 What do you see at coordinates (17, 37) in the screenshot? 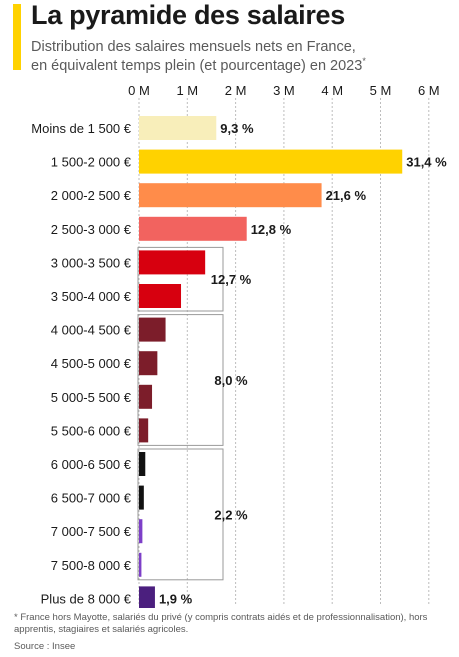
I see `accent-bar` at bounding box center [17, 37].